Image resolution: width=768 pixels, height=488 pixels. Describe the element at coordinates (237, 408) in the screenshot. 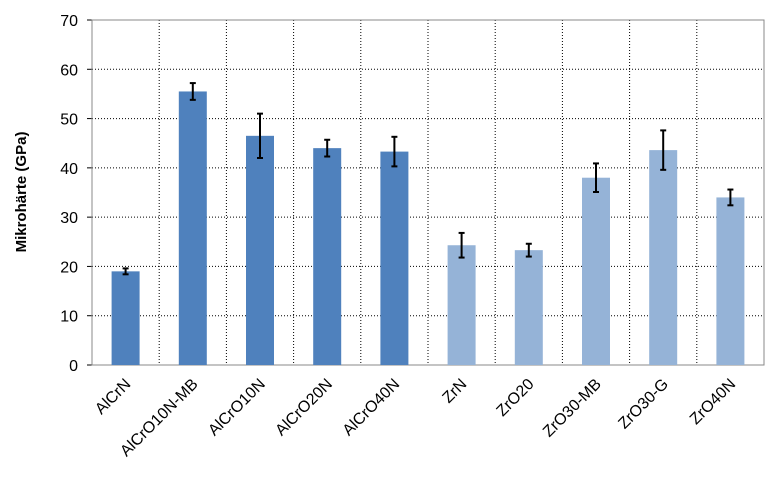

I see `x-tick-label: AlCrO10N` at that location.